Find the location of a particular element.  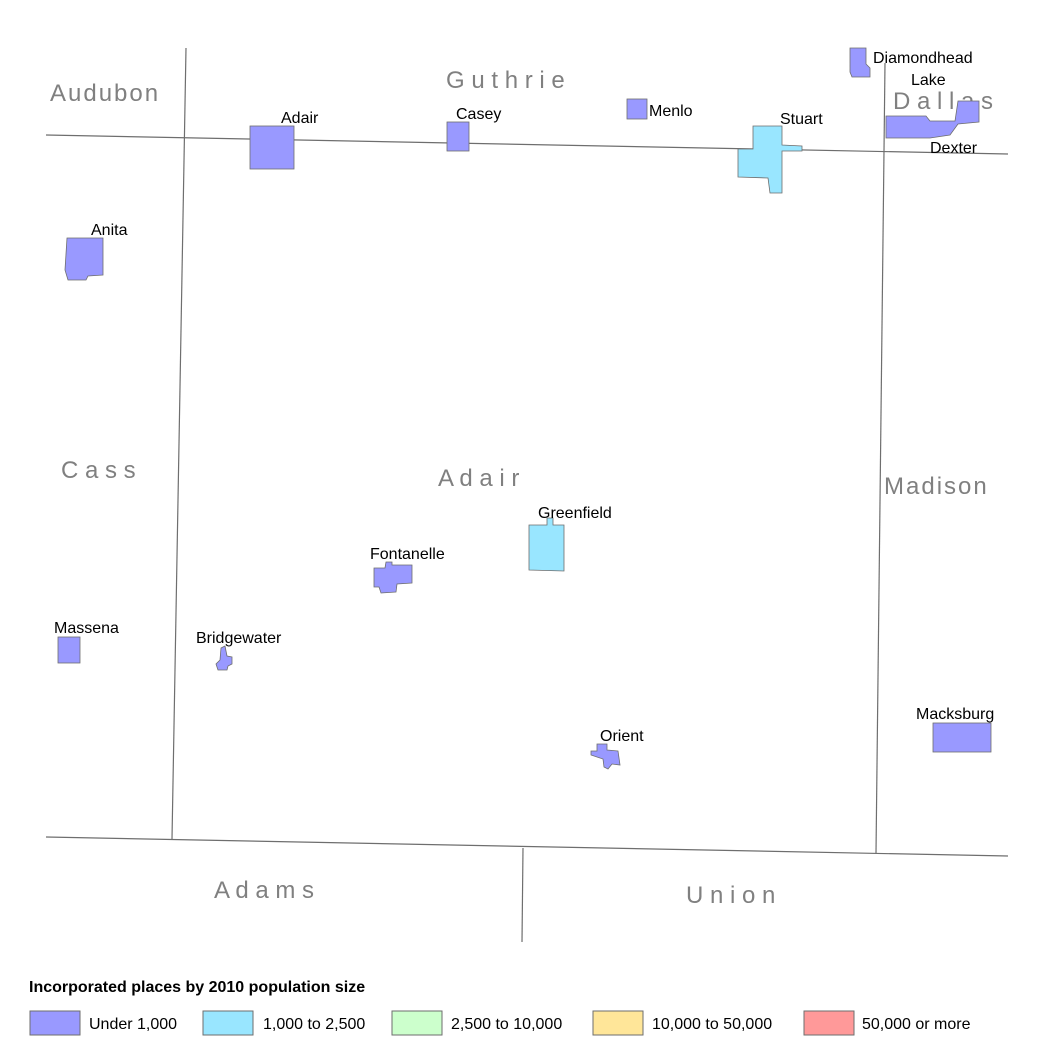

place-shape-anita is located at coordinates (84, 259).